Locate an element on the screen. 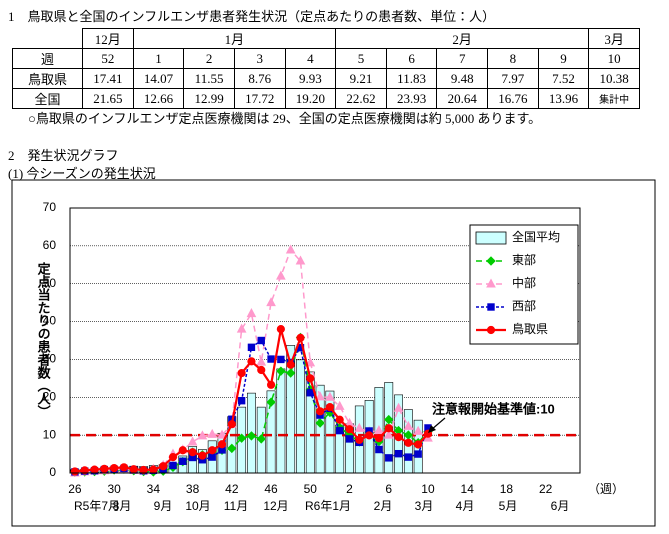 This screenshot has width=669, height=534. table-cell: 22.62 is located at coordinates (361, 98).